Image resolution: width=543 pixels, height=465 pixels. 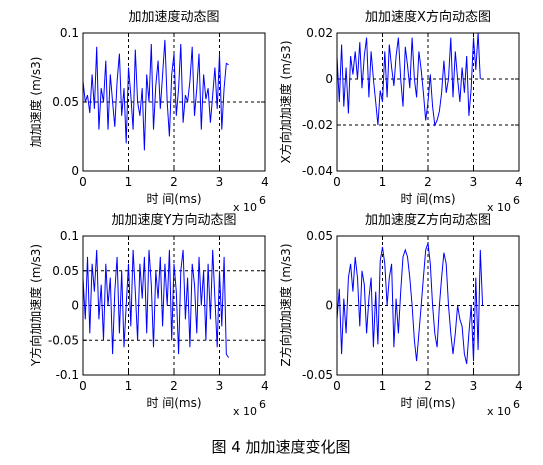 What do you see at coordinates (428, 220) in the screenshot?
I see `chart-title: 加加速度Z方向动态图` at bounding box center [428, 220].